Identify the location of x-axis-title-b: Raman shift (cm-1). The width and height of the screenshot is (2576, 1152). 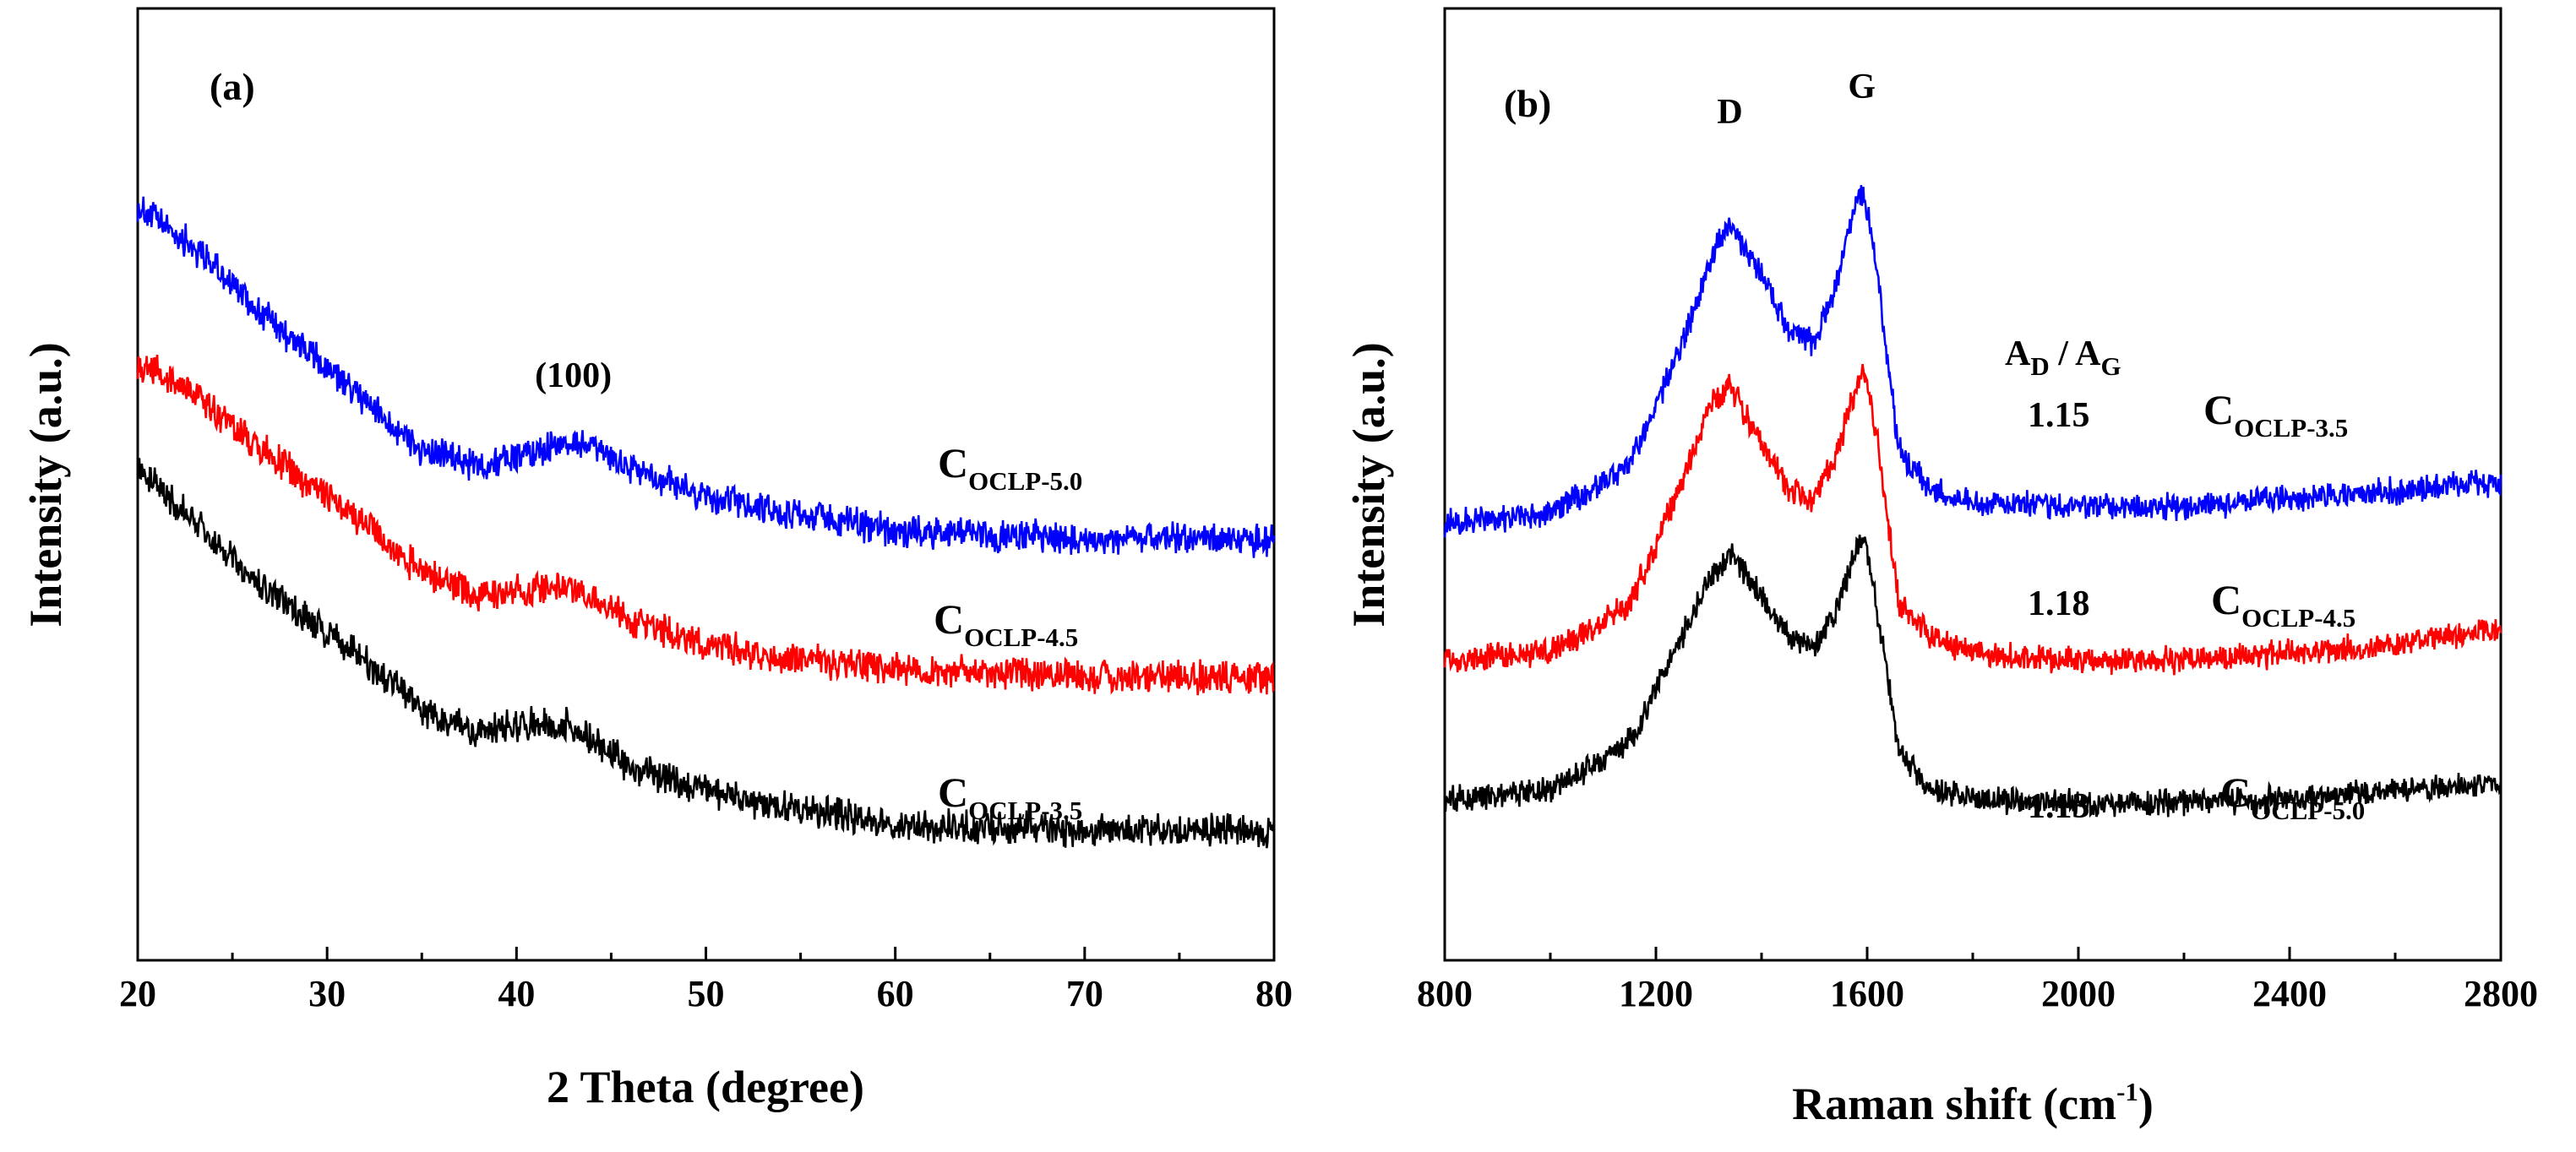
(1973, 1103).